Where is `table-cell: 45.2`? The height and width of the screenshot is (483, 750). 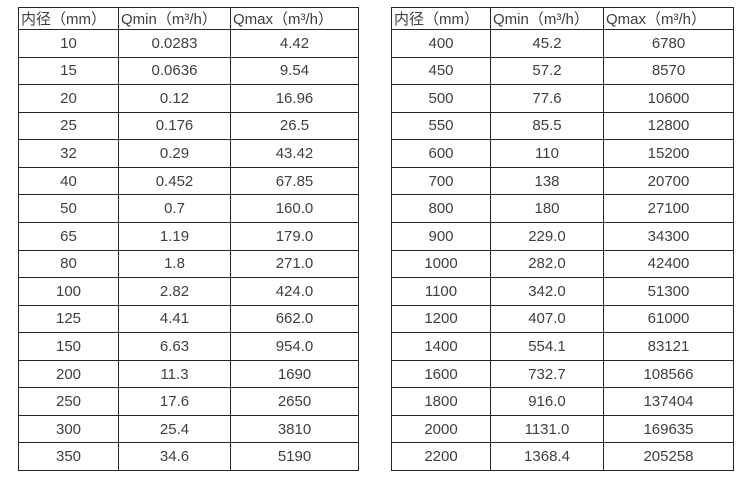 table-cell: 45.2 is located at coordinates (547, 43).